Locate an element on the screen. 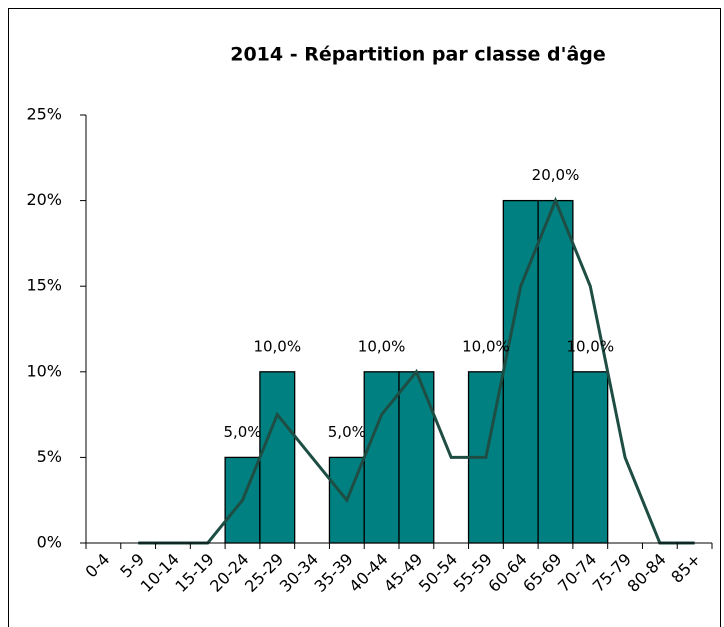 This screenshot has width=724, height=627. x-tick-label: 40-44 is located at coordinates (368, 573).